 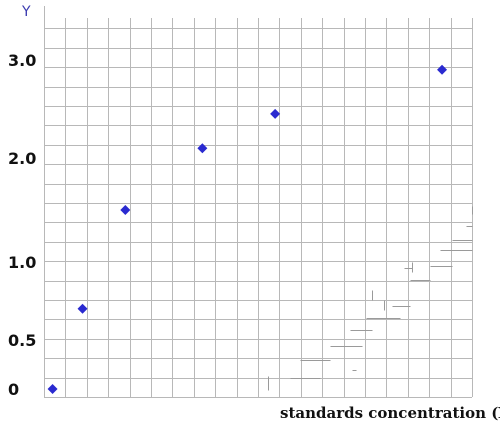 What do you see at coordinates (22, 60) in the screenshot?
I see `y-tick-label: 3.0` at bounding box center [22, 60].